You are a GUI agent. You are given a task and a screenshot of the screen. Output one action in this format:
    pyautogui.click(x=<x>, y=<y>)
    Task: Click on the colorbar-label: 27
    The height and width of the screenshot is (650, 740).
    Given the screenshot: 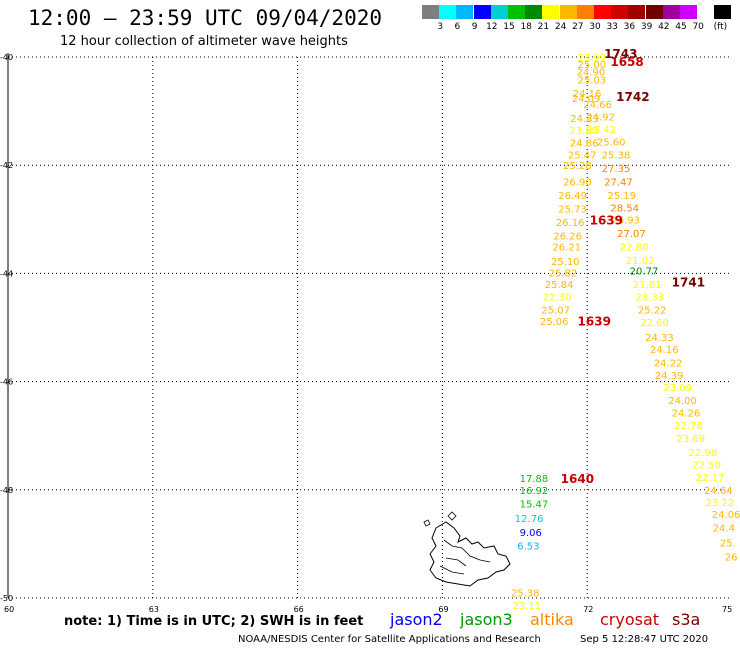 What is the action you would take?
    pyautogui.click(x=578, y=27)
    